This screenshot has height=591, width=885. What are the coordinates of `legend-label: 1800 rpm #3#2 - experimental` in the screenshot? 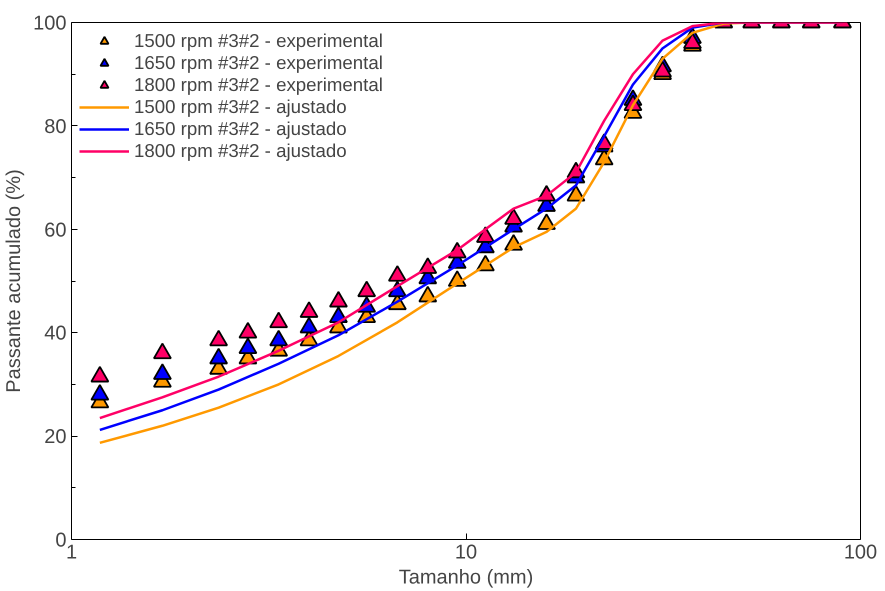 It's located at (258, 85).